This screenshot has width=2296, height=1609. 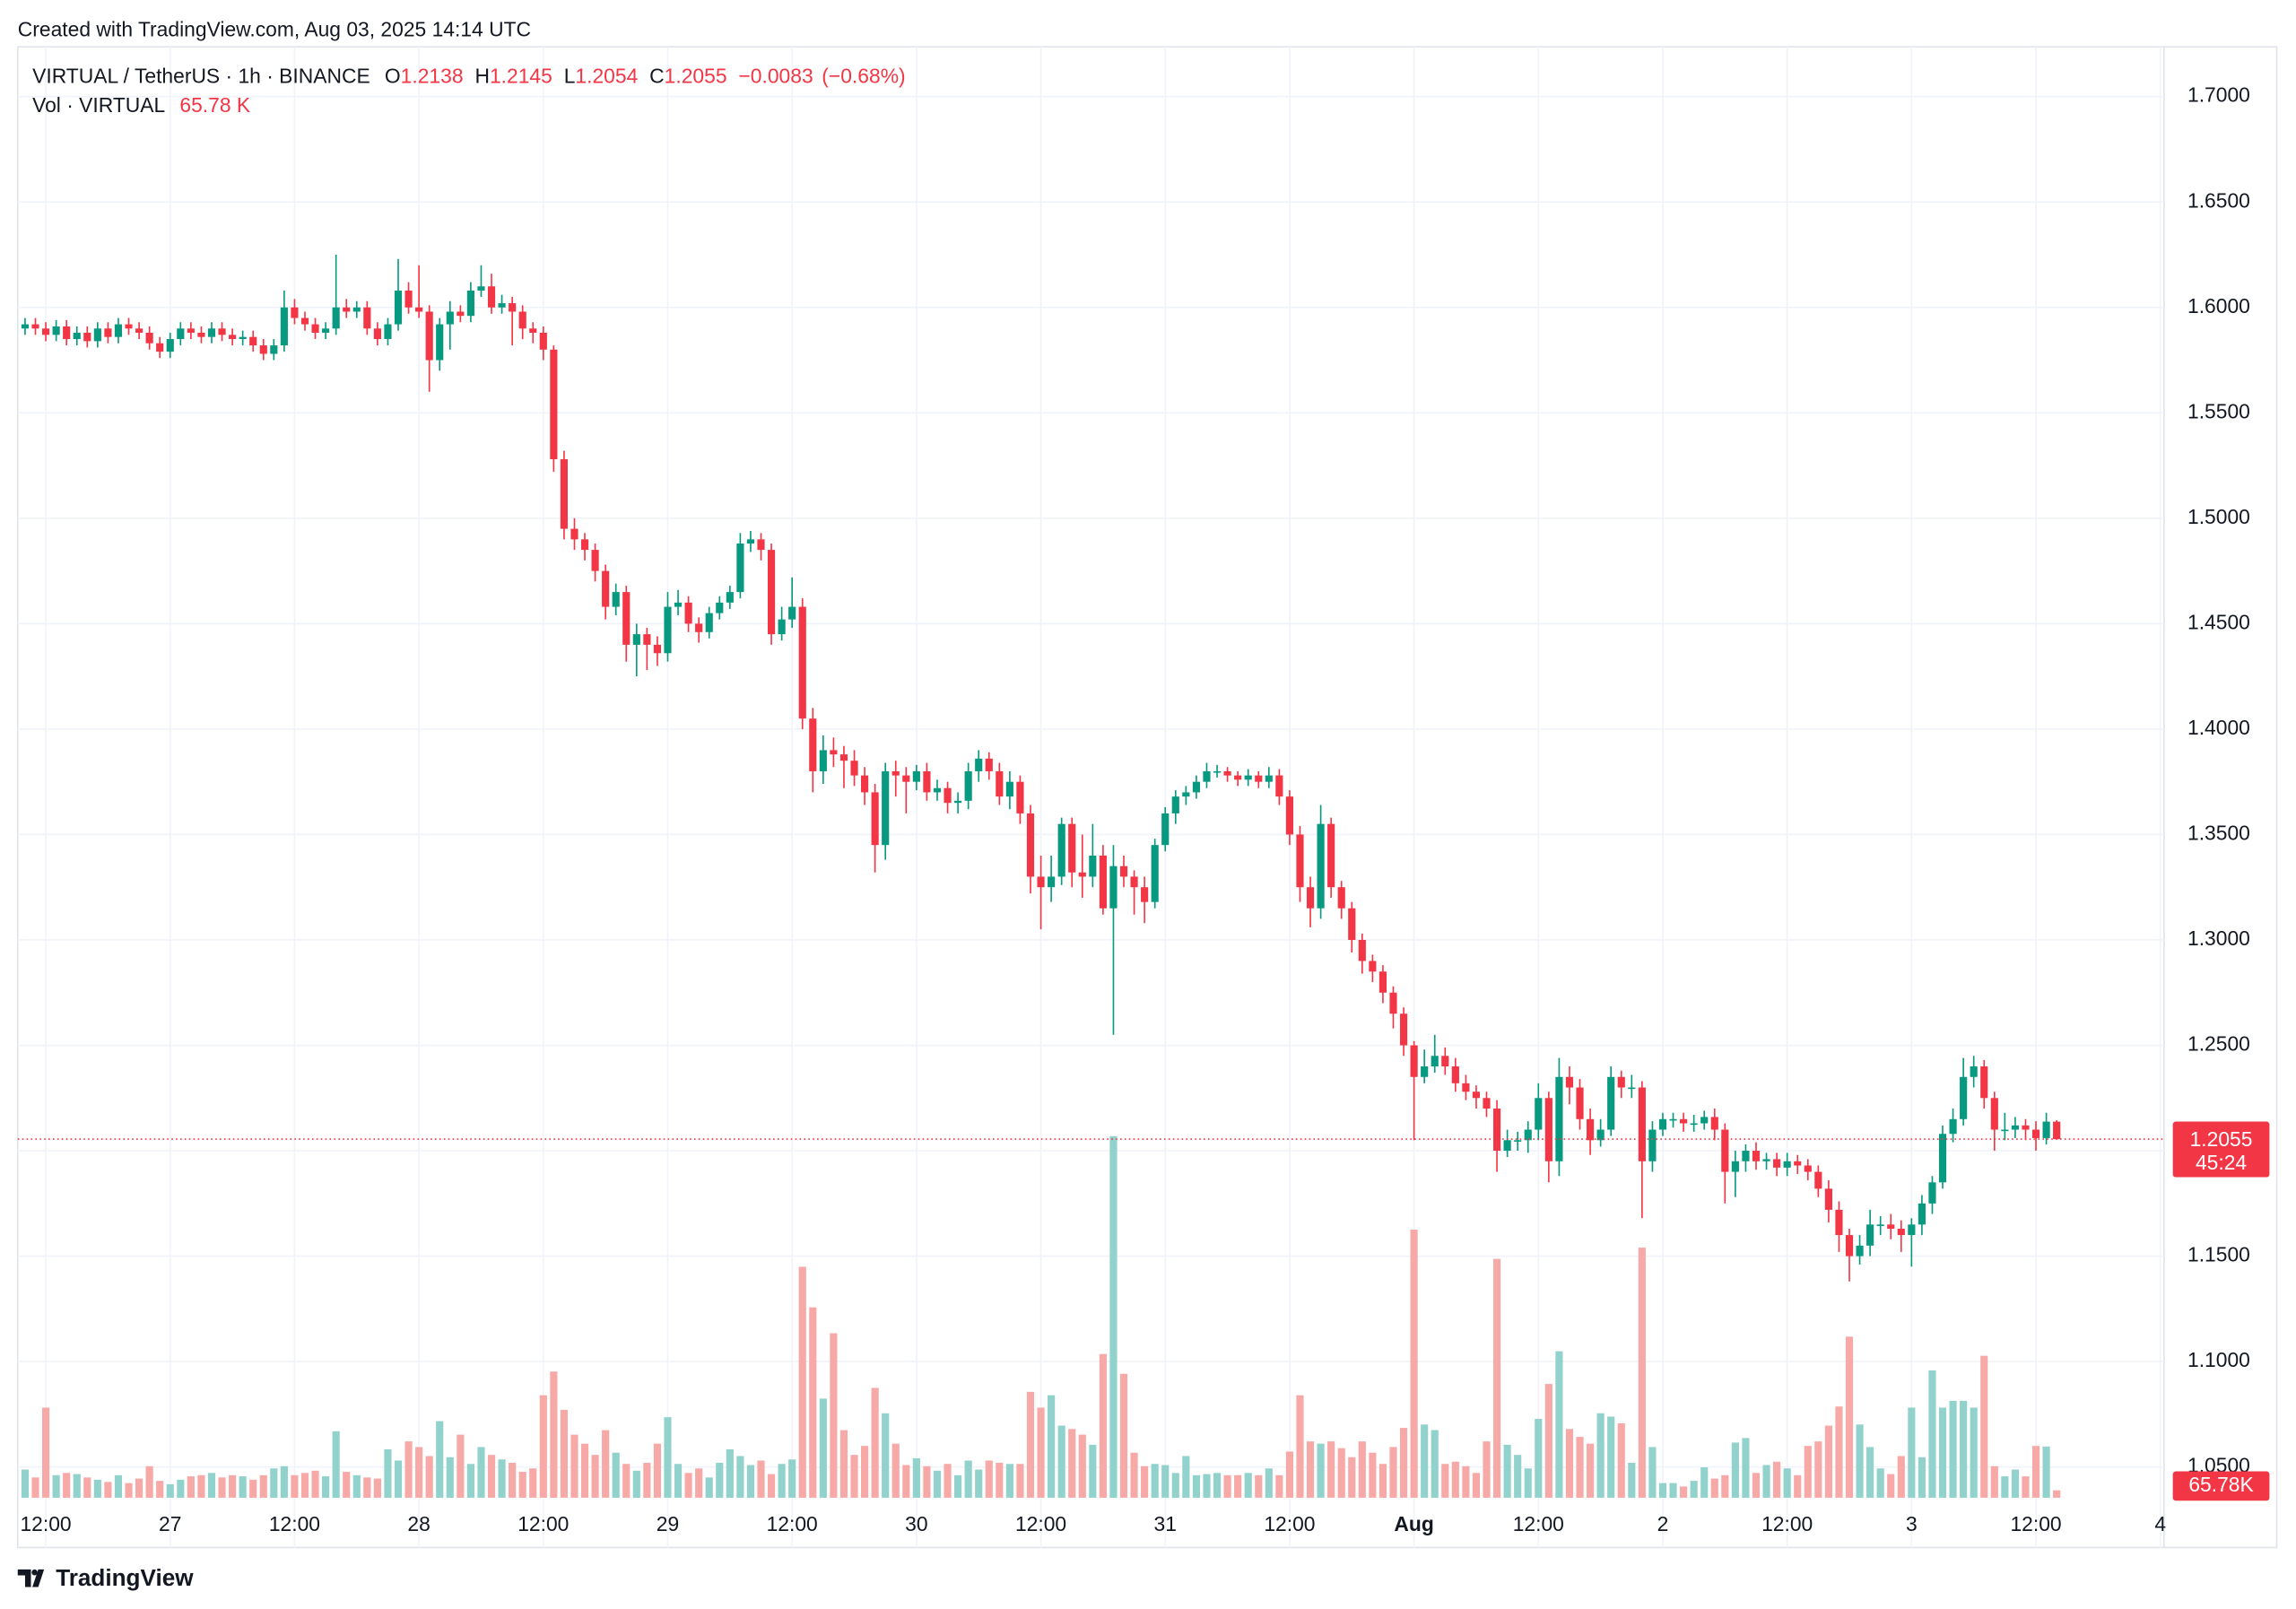 What do you see at coordinates (2220, 1484) in the screenshot?
I see `volume-tag-label: 65.78K` at bounding box center [2220, 1484].